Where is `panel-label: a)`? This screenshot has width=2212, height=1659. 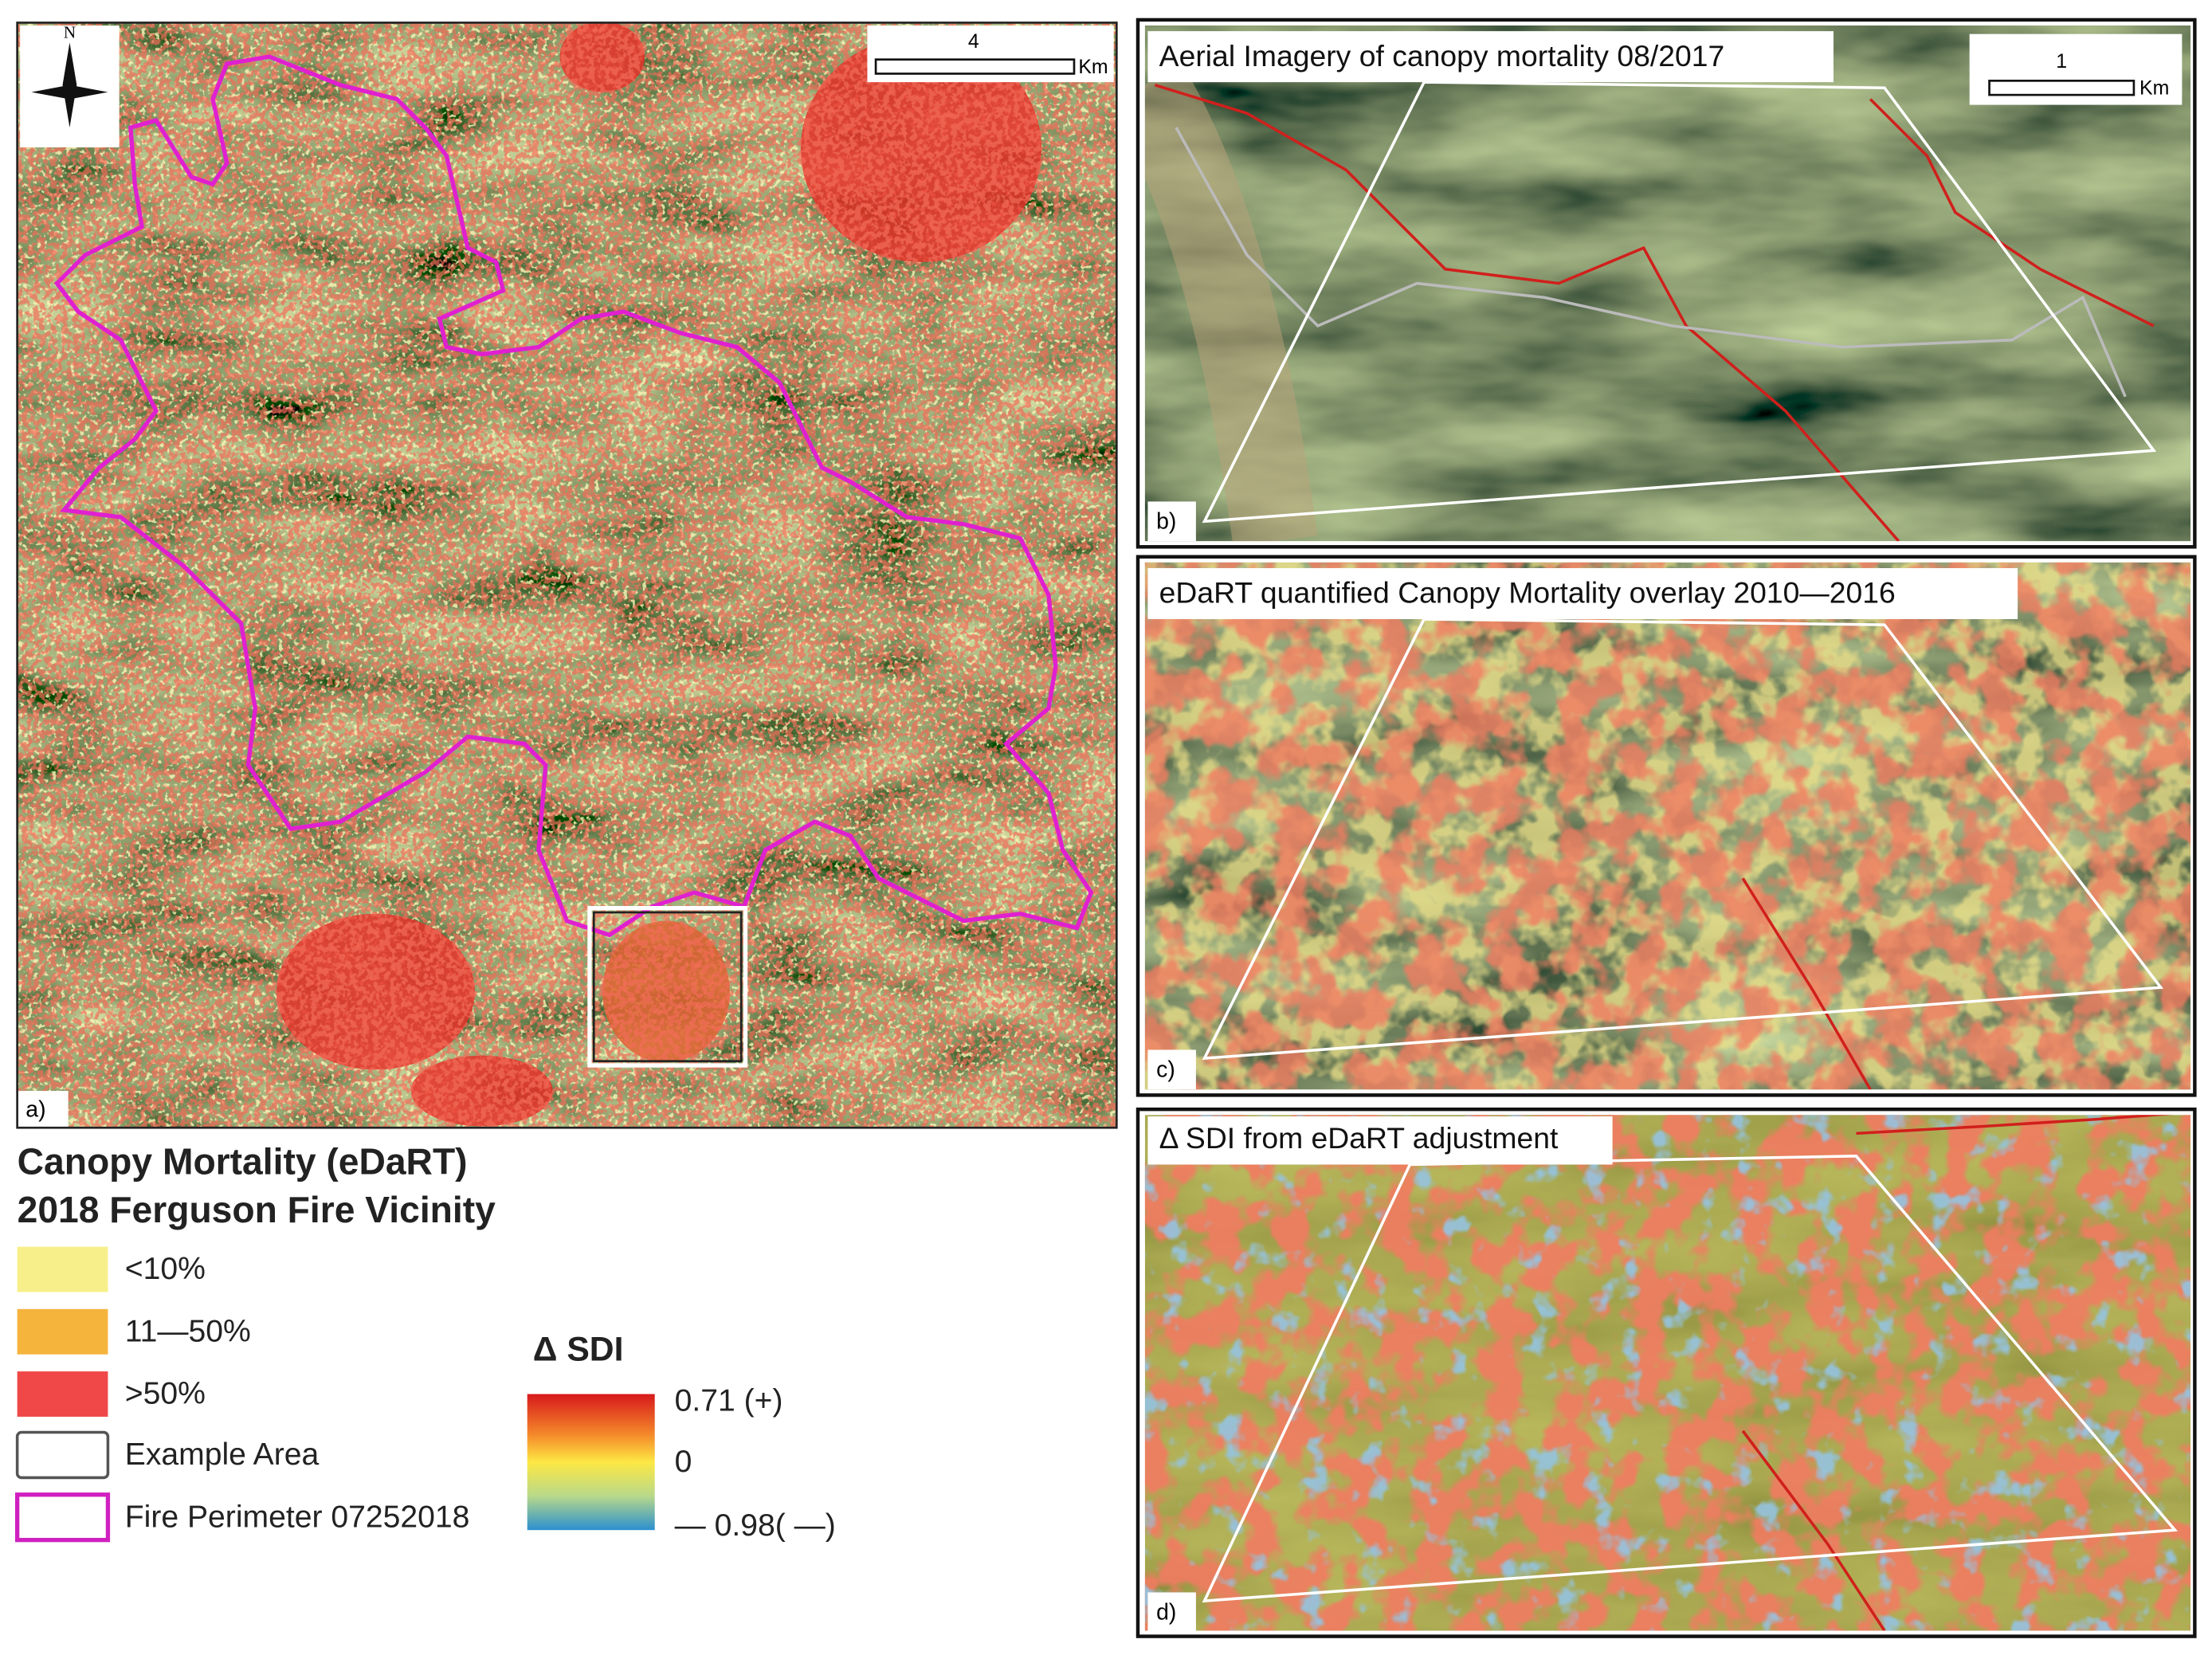 panel-label: a) is located at coordinates (35, 1109).